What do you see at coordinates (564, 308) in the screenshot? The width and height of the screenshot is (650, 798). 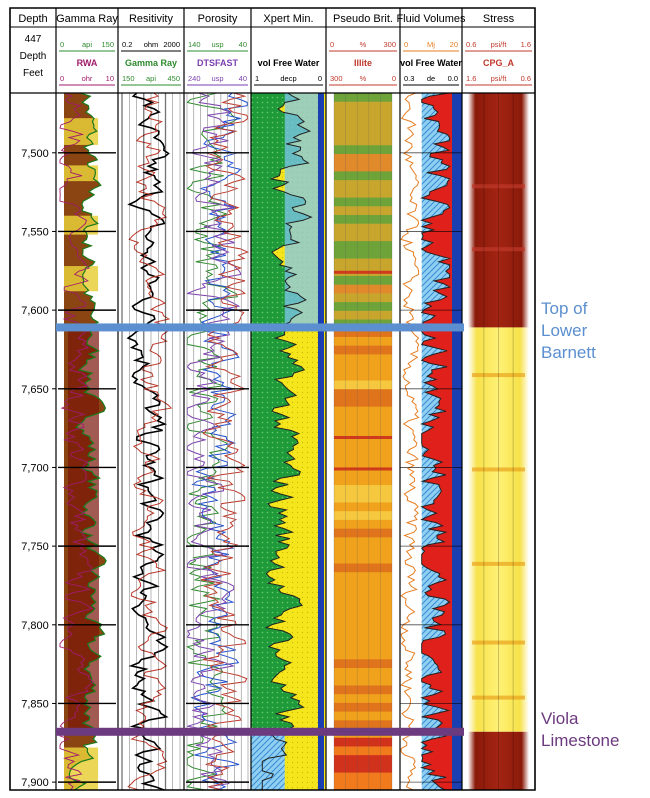 I see `label-line: Top of` at bounding box center [564, 308].